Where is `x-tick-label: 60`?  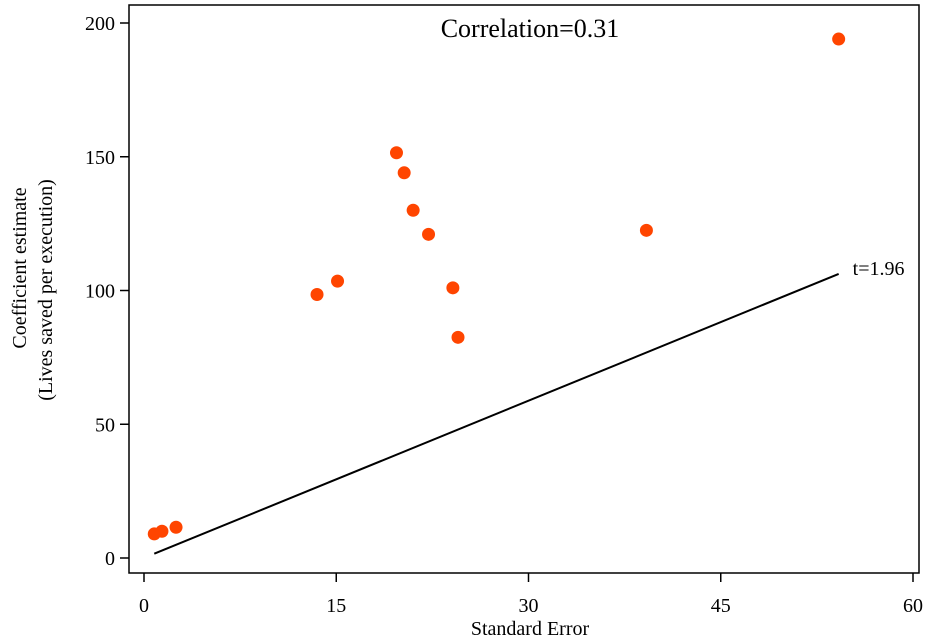
x-tick-label: 60 is located at coordinates (913, 606).